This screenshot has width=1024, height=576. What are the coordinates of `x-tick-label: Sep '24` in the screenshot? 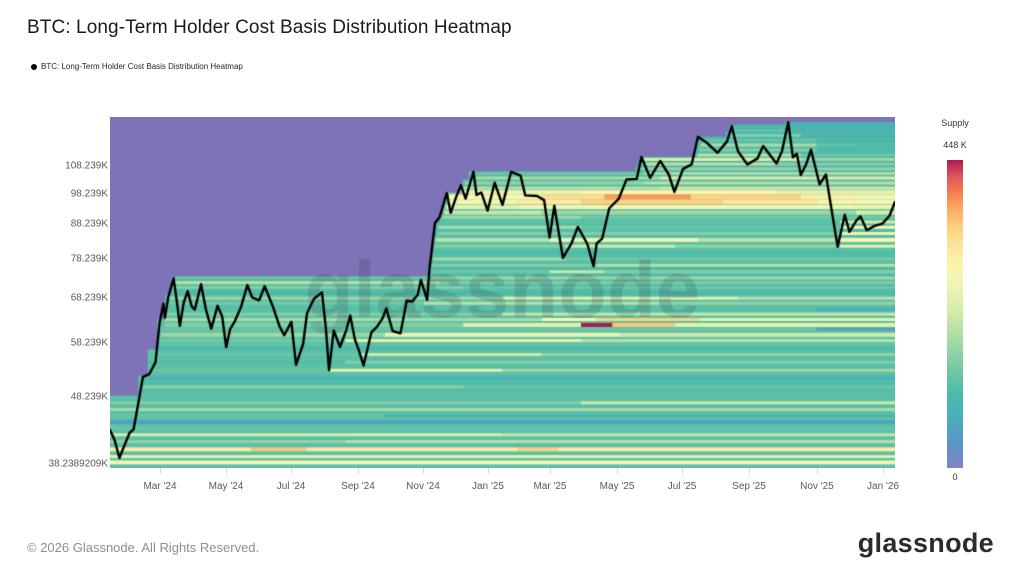 It's located at (358, 486).